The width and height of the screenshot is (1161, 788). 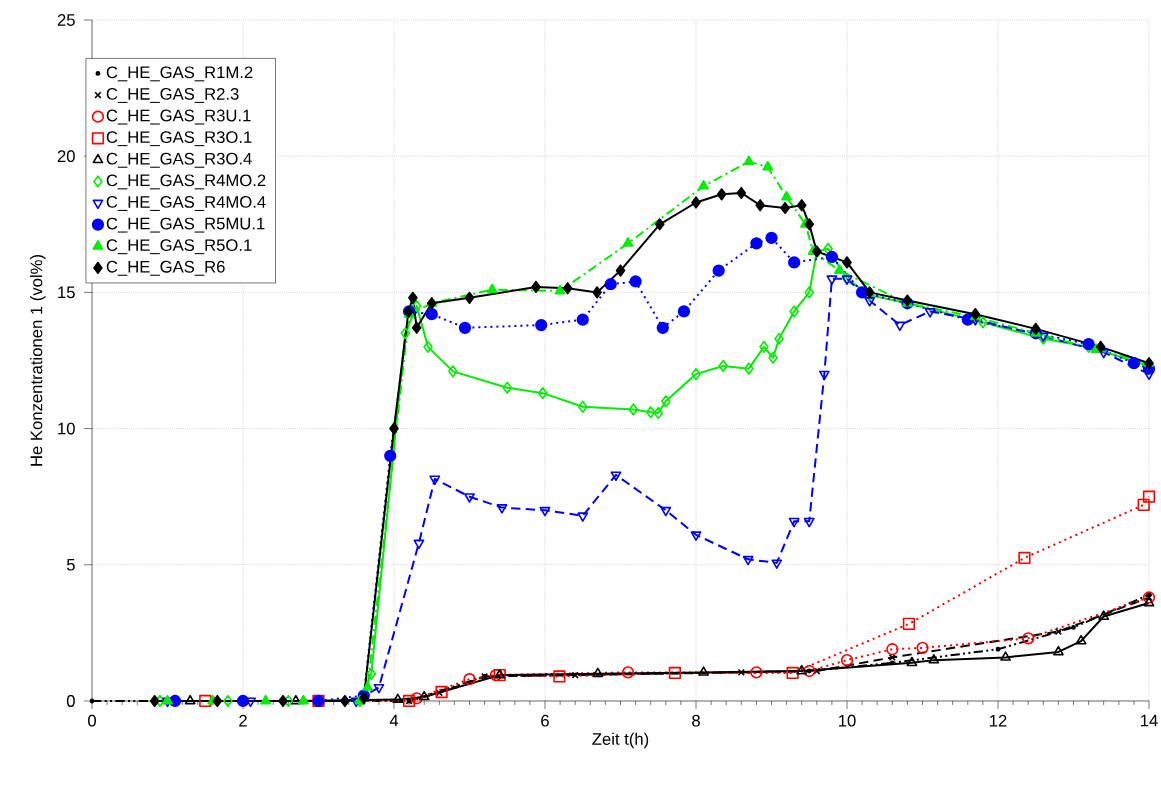 I want to click on y-tick-label: 0, so click(x=70, y=701).